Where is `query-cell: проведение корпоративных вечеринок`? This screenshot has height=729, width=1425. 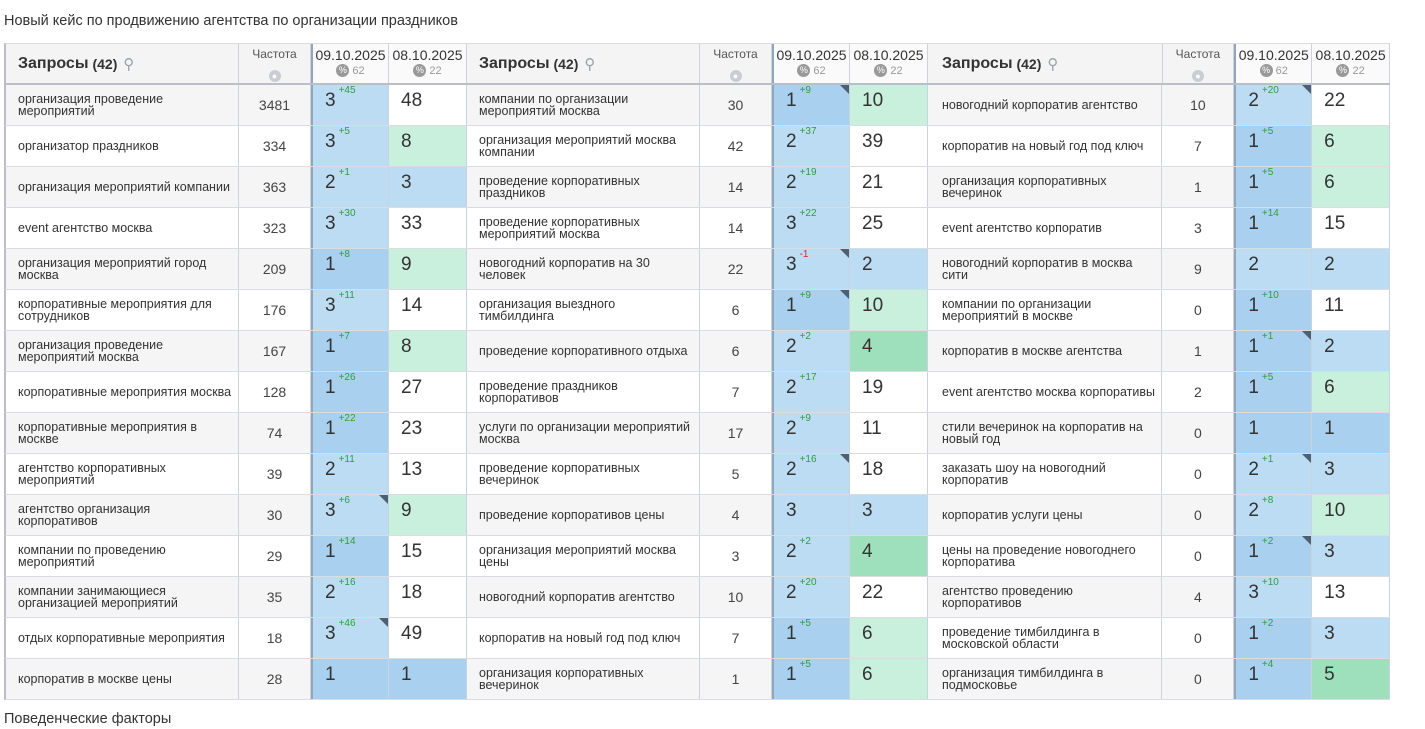 query-cell: проведение корпоративных вечеринок is located at coordinates (583, 474).